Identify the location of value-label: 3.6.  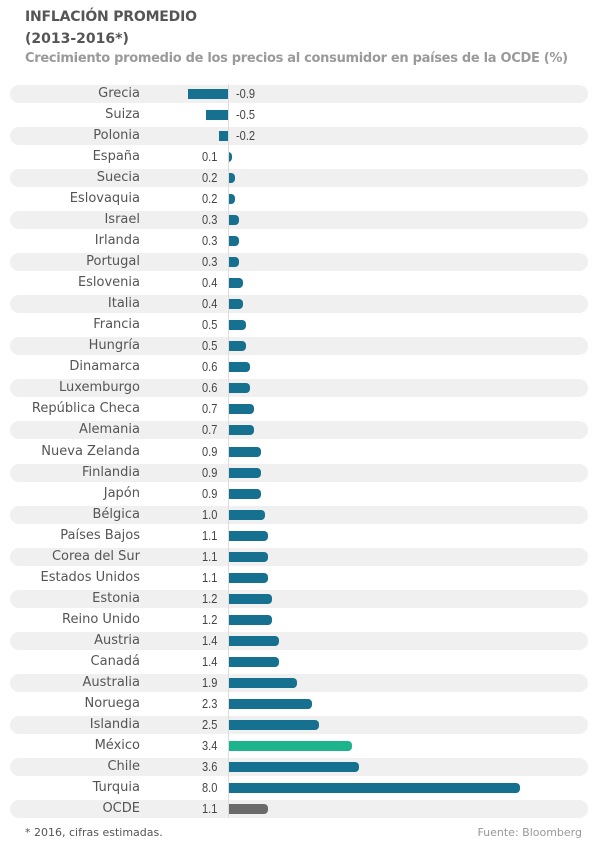
(210, 766).